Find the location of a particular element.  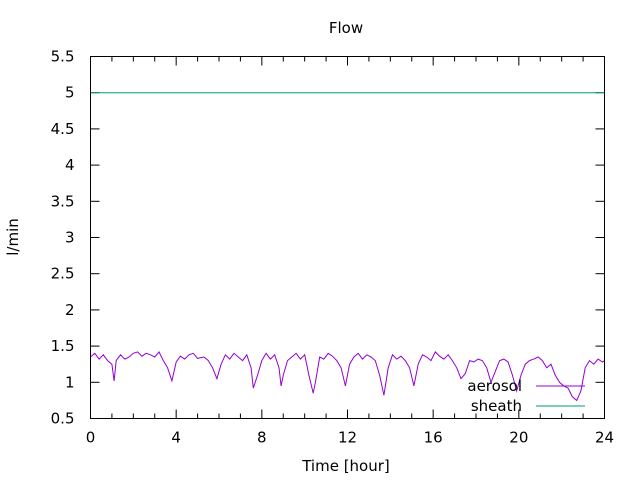

series-line-aerosol is located at coordinates (347, 376).